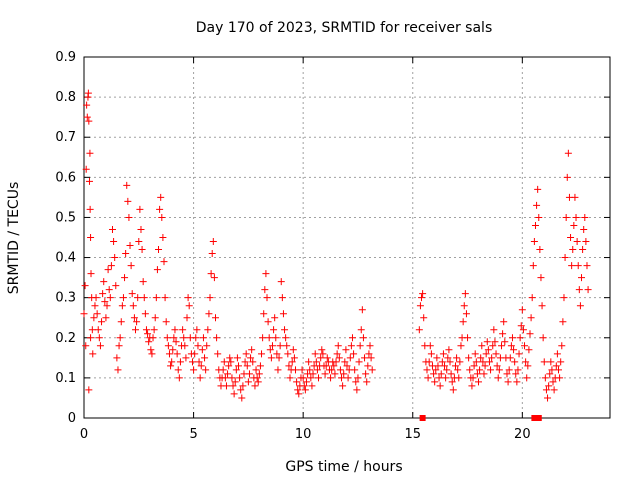  What do you see at coordinates (522, 434) in the screenshot?
I see `x-tick-label: 20` at bounding box center [522, 434].